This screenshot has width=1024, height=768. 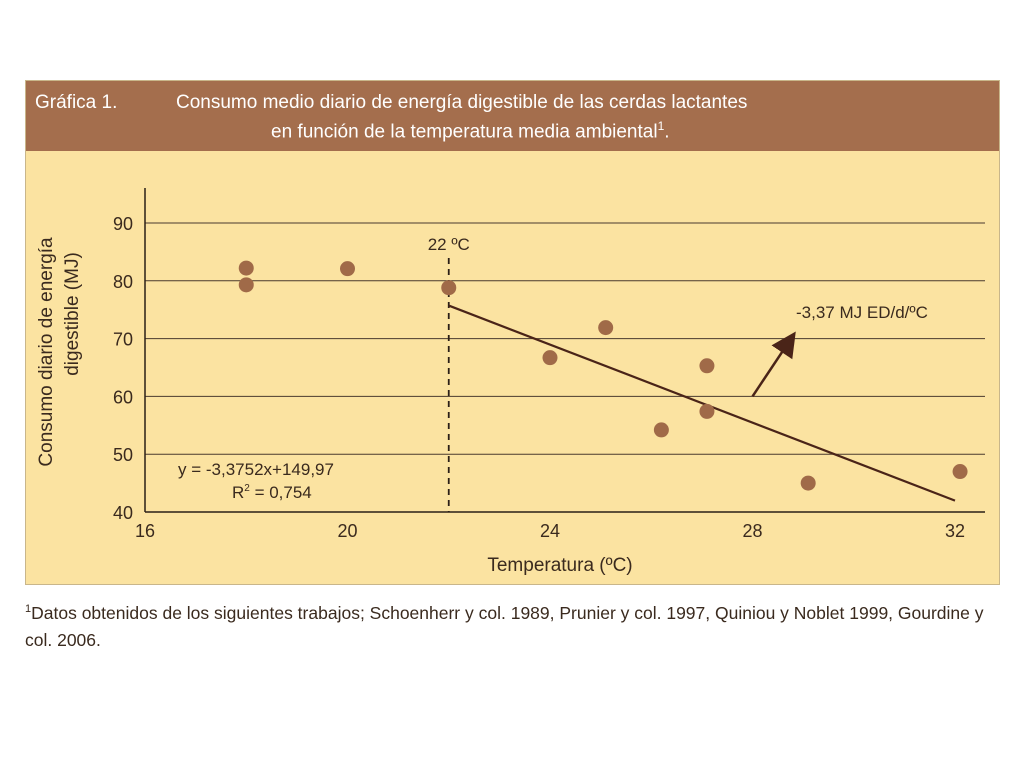 I want to click on figure-label: Gráfica 1., so click(x=76, y=102).